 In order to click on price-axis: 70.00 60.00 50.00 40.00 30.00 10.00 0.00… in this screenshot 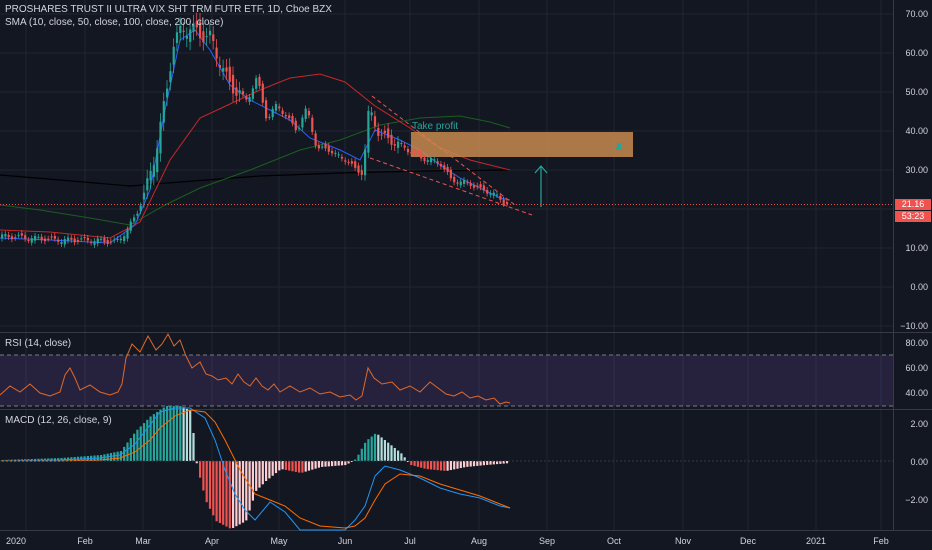, I will do `click(914, 170)`.